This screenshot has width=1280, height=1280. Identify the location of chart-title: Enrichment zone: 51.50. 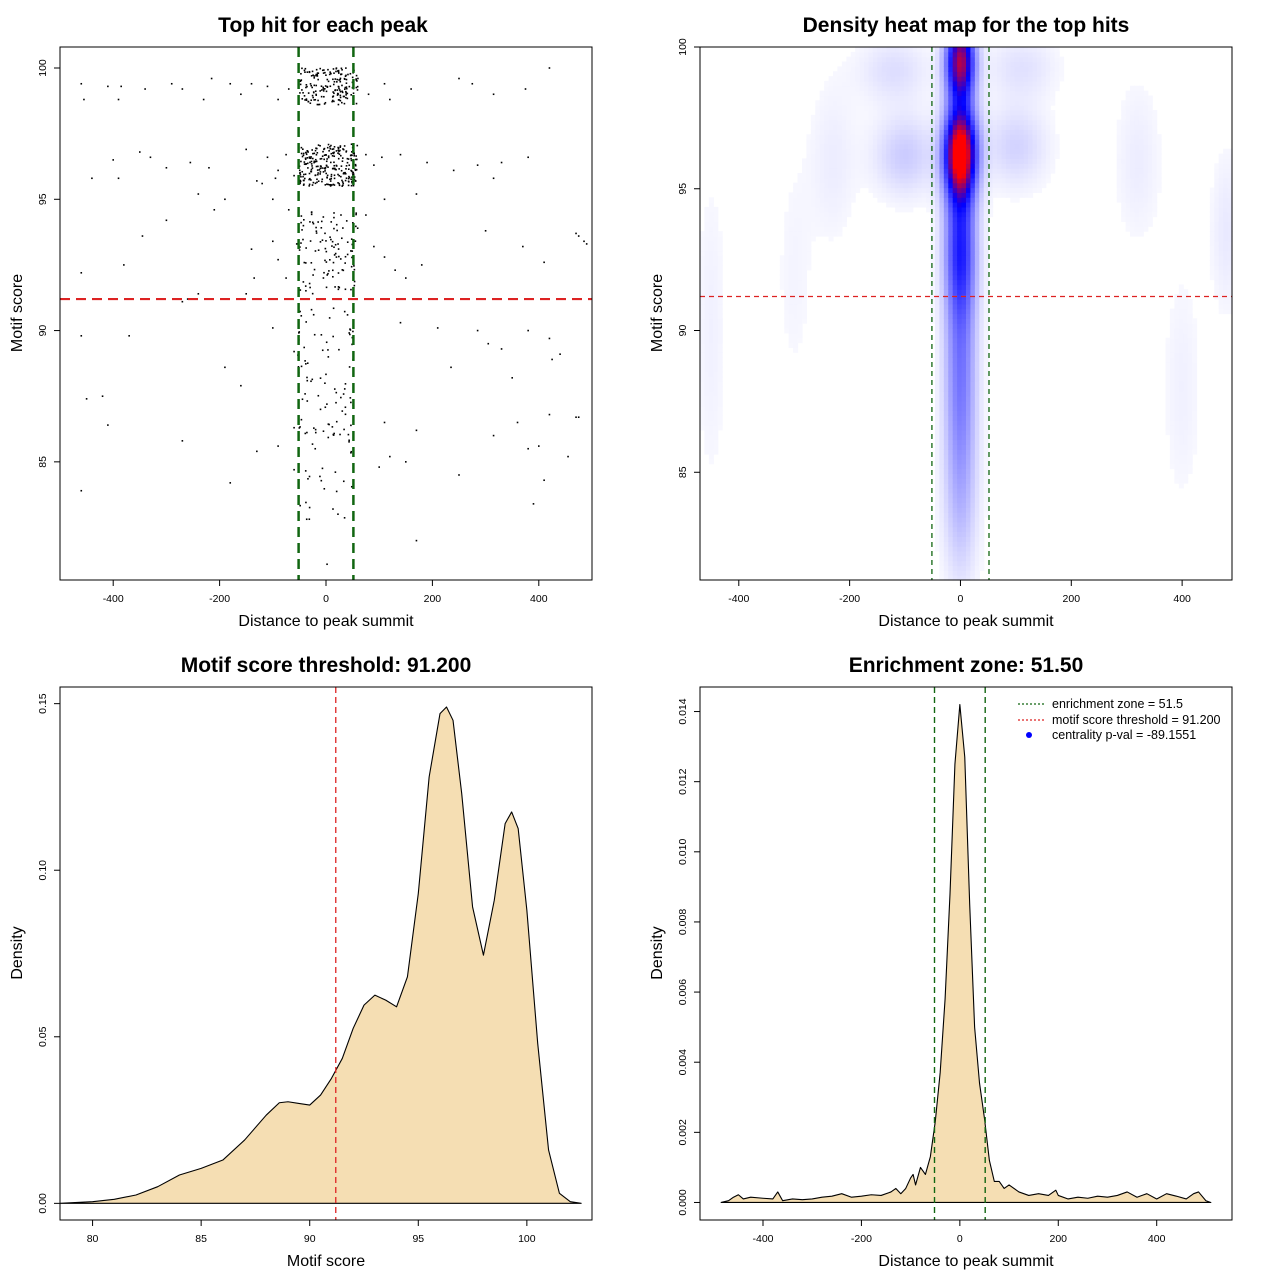
(966, 665).